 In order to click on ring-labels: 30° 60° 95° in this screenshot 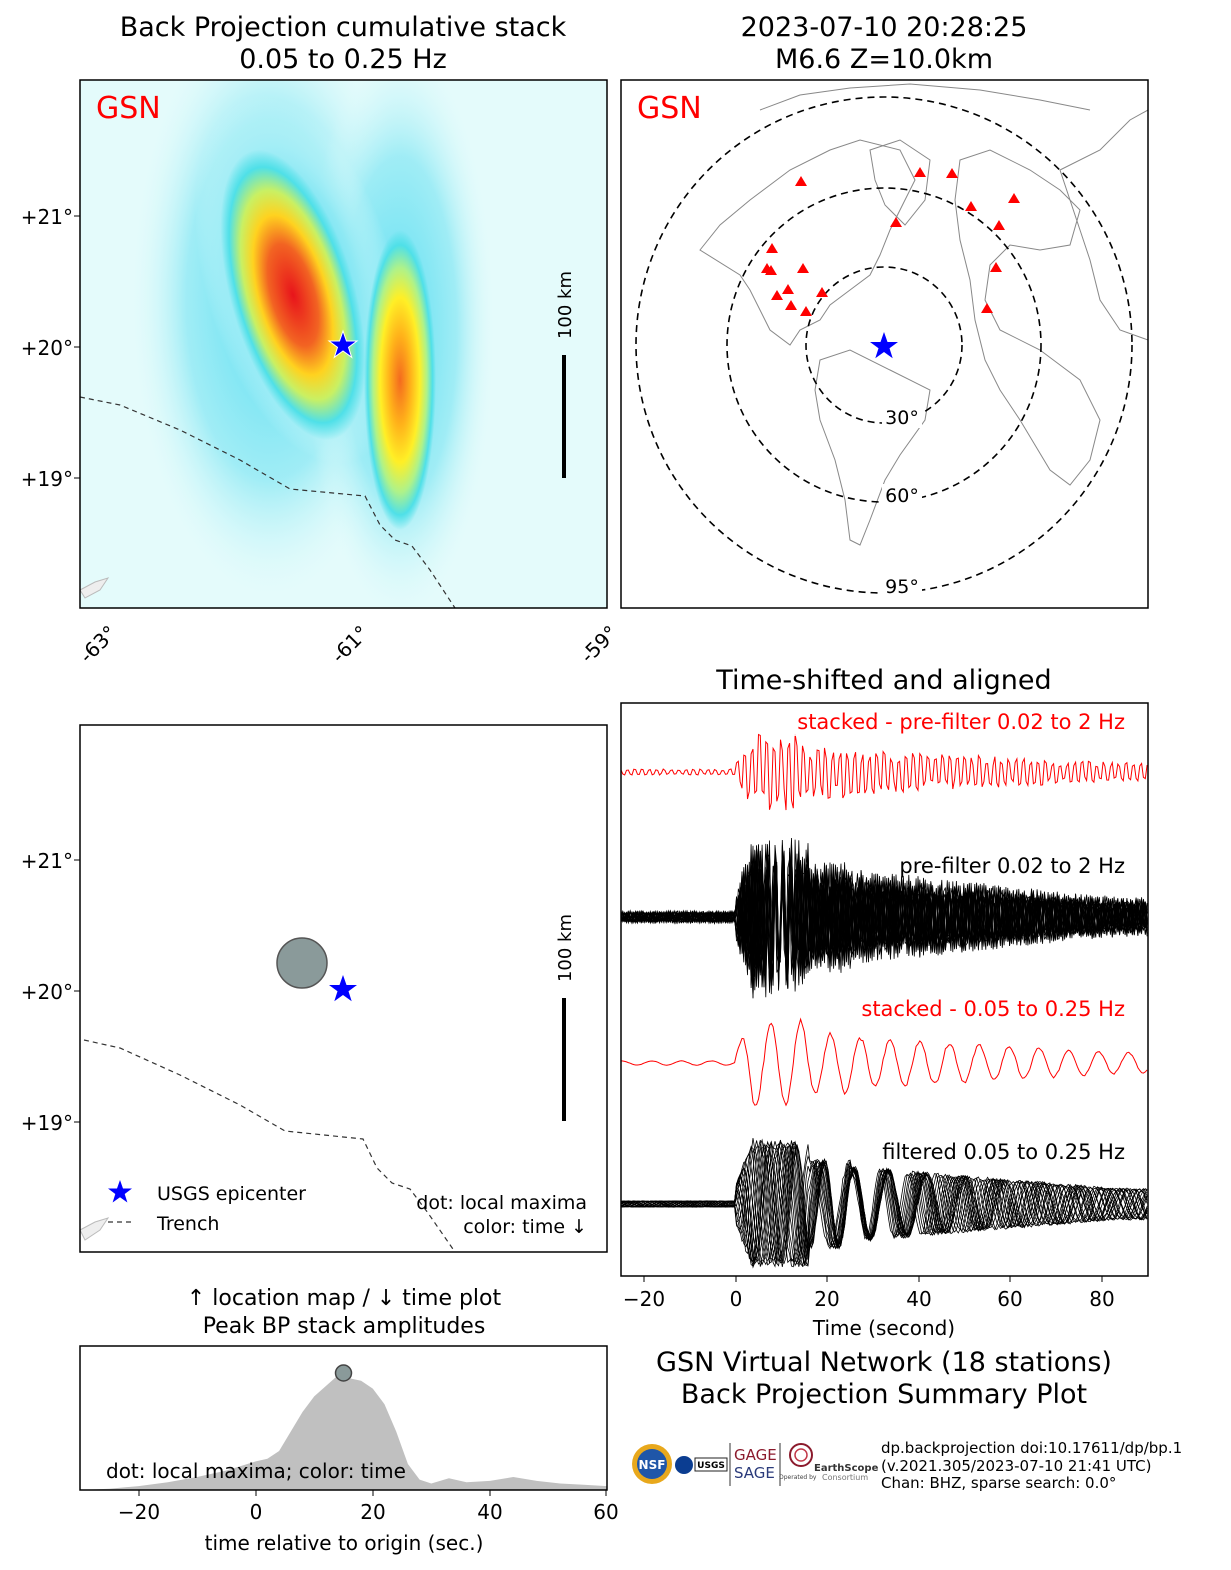, I will do `click(902, 502)`.